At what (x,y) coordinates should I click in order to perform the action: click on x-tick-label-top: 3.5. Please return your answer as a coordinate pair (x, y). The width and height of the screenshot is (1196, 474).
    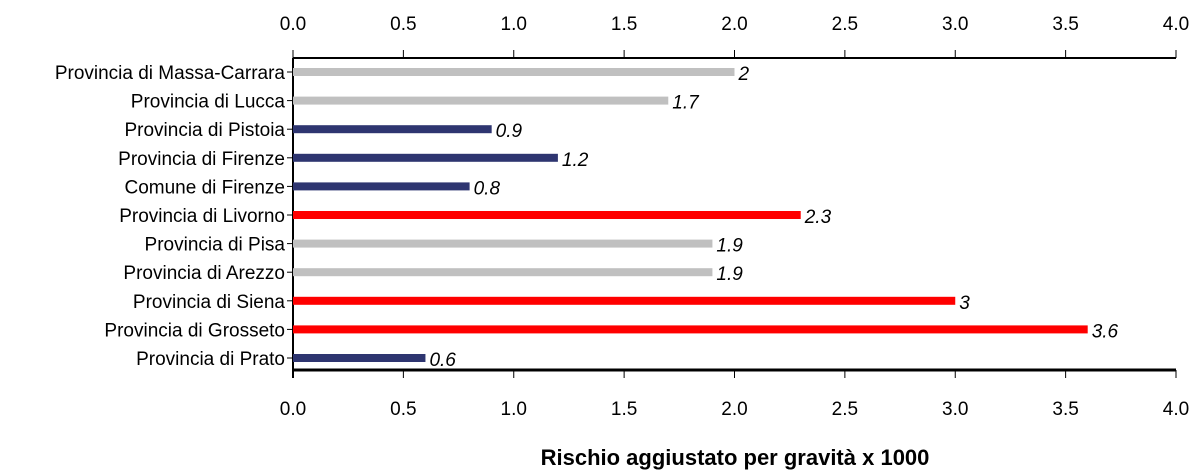
    Looking at the image, I should click on (1065, 24).